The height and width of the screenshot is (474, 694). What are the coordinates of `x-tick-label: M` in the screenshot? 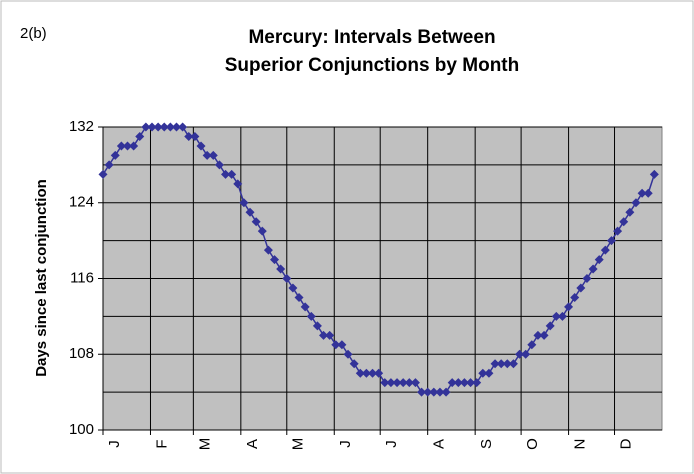 It's located at (298, 444).